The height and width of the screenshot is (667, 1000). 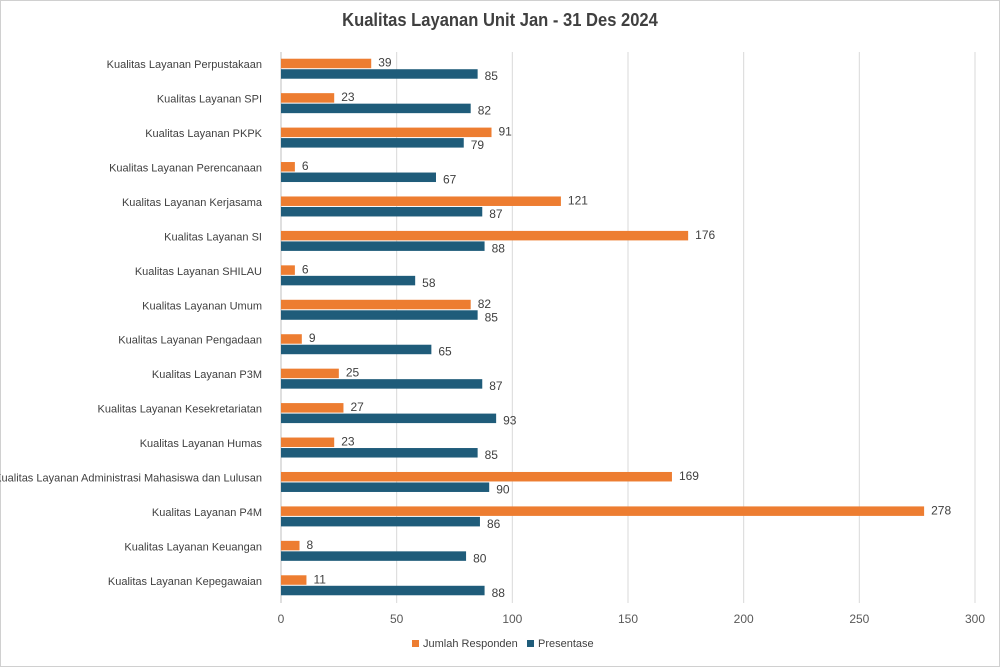 What do you see at coordinates (207, 375) in the screenshot?
I see `category-label: Kualitas Layanan P3M` at bounding box center [207, 375].